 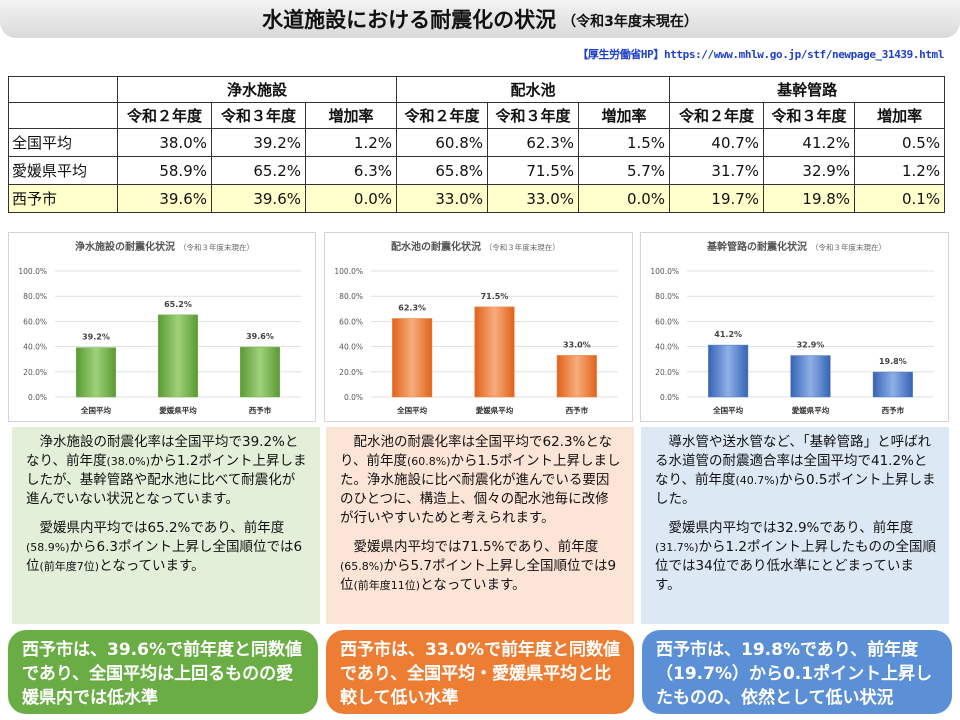 What do you see at coordinates (63, 142) in the screenshot?
I see `table-row-label: 全国平均` at bounding box center [63, 142].